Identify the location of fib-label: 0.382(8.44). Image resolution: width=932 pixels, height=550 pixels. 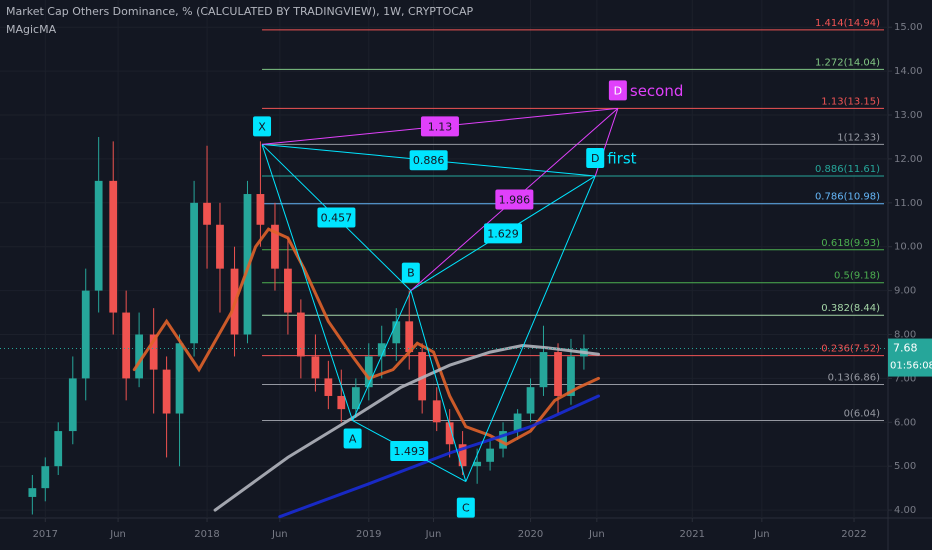
(850, 308).